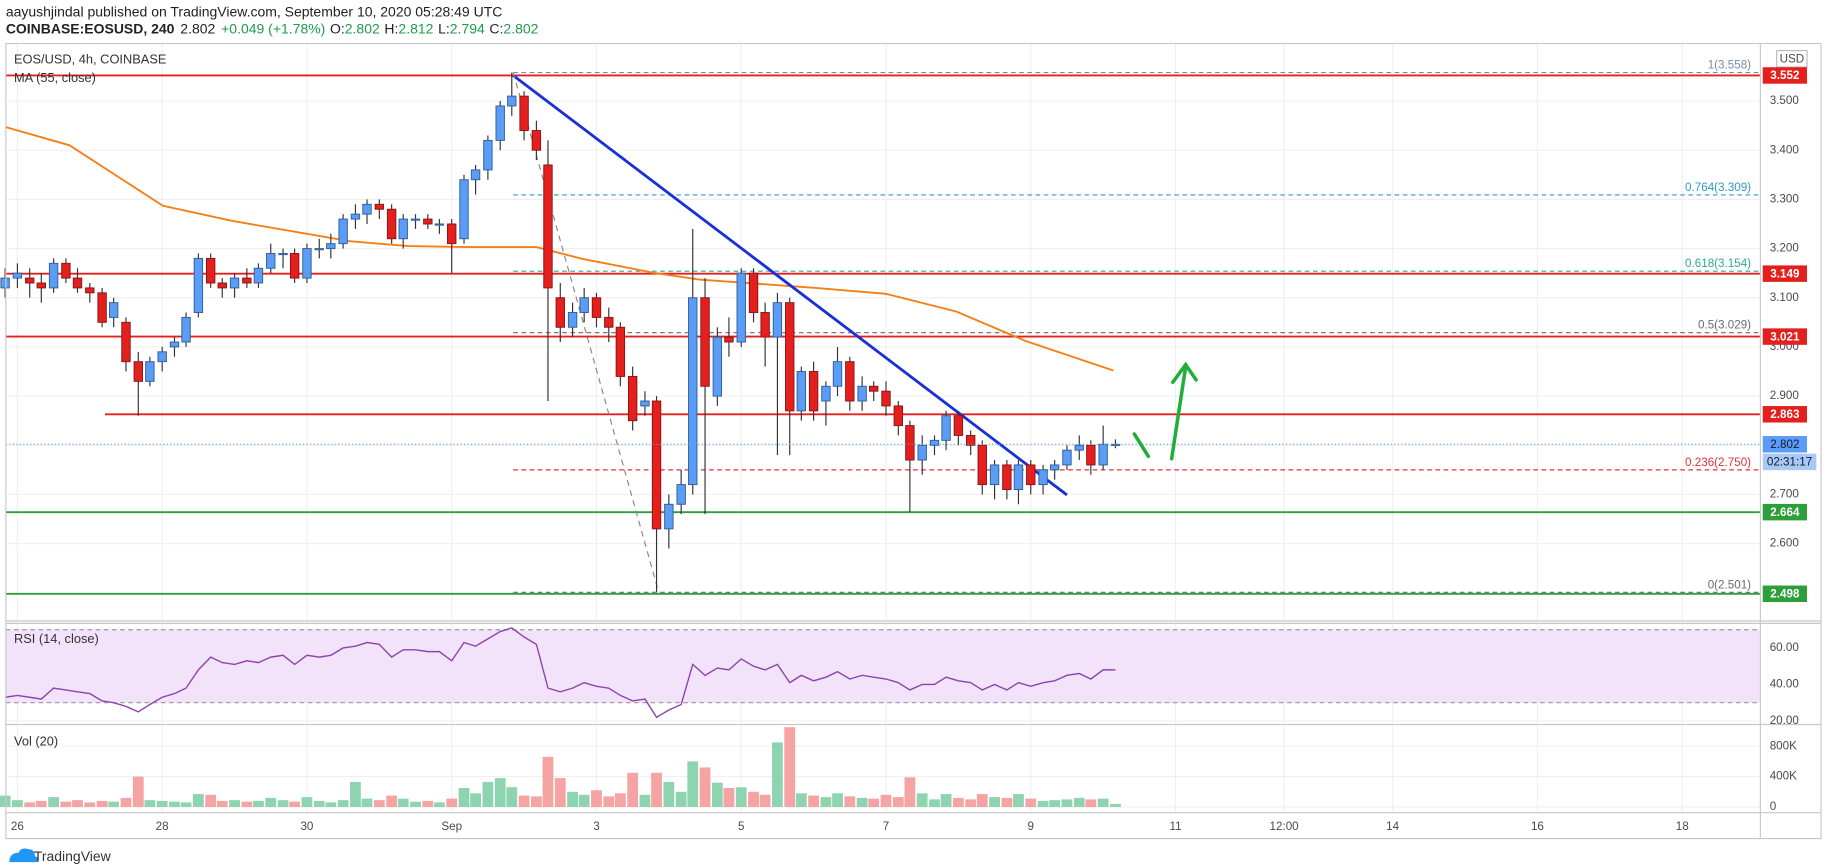  What do you see at coordinates (1789, 462) in the screenshot?
I see `countdown-badge` at bounding box center [1789, 462].